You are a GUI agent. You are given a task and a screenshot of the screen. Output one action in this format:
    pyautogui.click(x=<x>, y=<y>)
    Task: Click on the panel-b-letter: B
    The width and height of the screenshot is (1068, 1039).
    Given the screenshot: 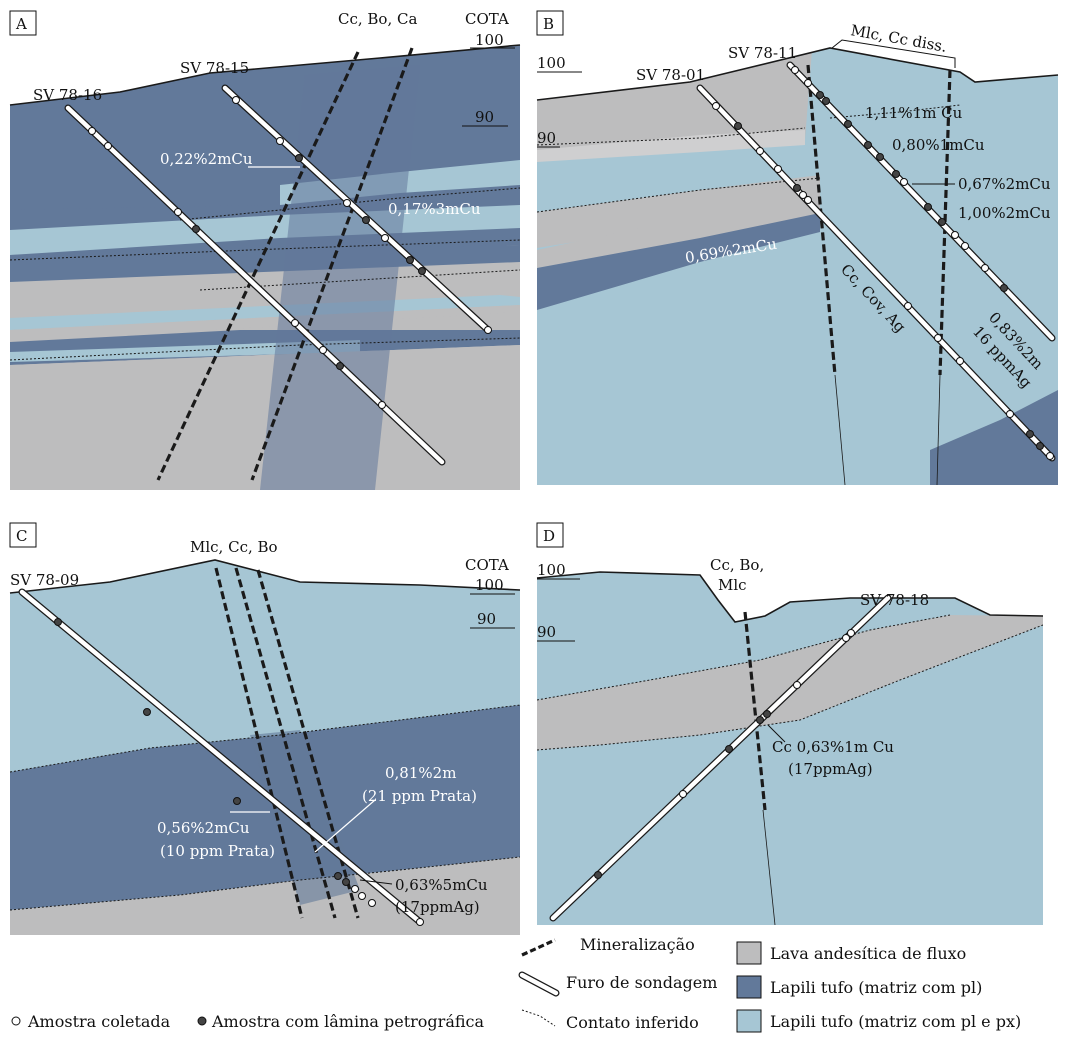 What is the action you would take?
    pyautogui.click(x=548, y=24)
    